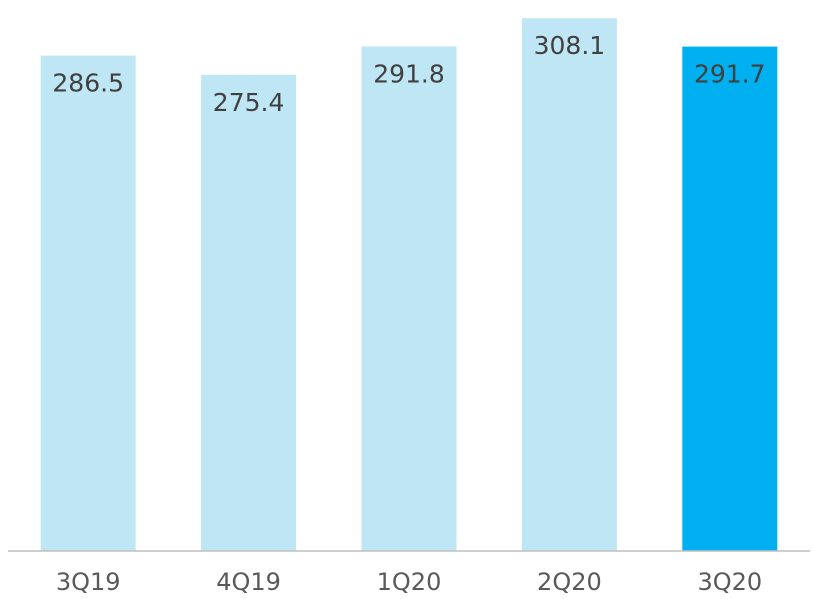 This screenshot has width=813, height=599. What do you see at coordinates (570, 45) in the screenshot?
I see `value-label-2q20: 308.1` at bounding box center [570, 45].